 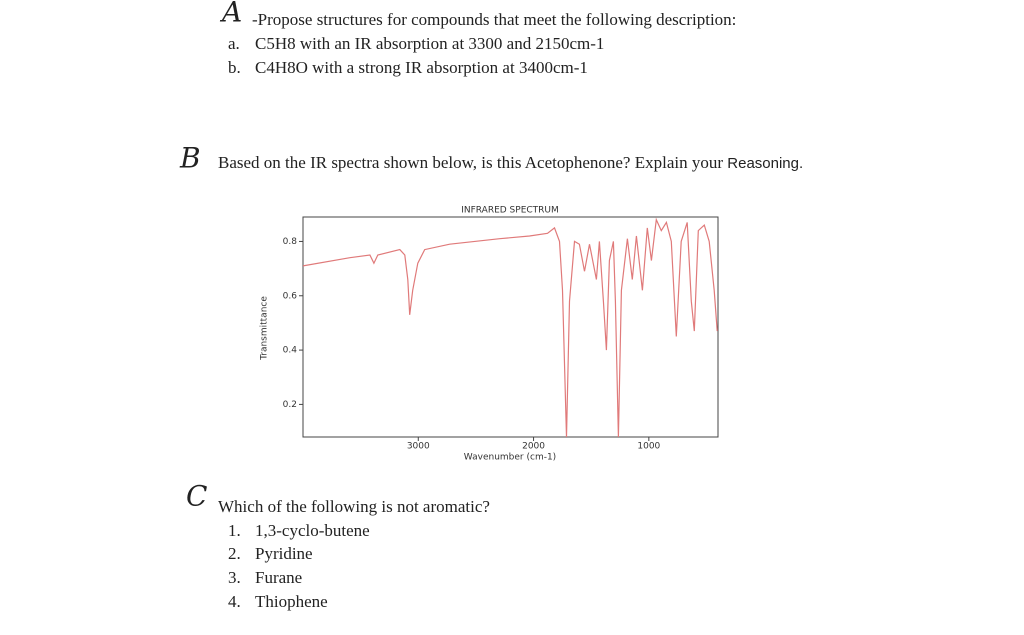 I want to click on x-axis-label: Wavenumber (cm-1), so click(x=510, y=458).